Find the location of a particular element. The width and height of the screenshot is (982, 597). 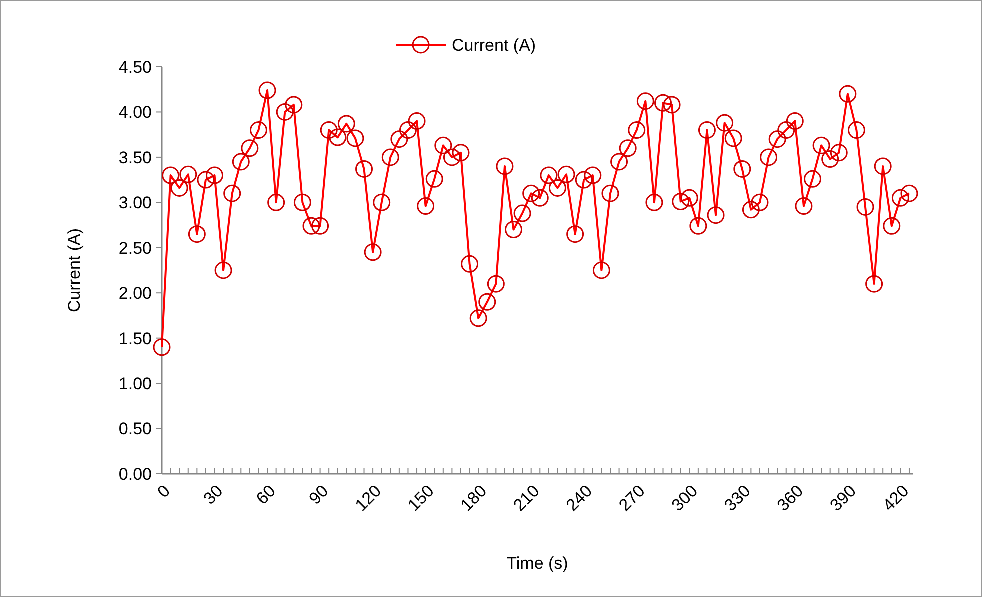

x-tick-label: 180 is located at coordinates (474, 499).